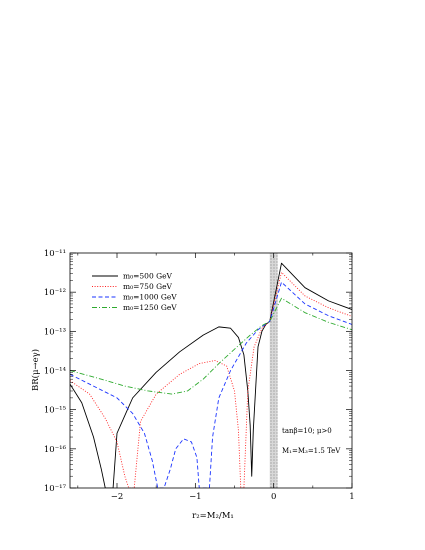 This screenshot has height=550, width=425. What do you see at coordinates (307, 431) in the screenshot?
I see `annotation-tanbeta: tanβ=10; μ>0` at bounding box center [307, 431].